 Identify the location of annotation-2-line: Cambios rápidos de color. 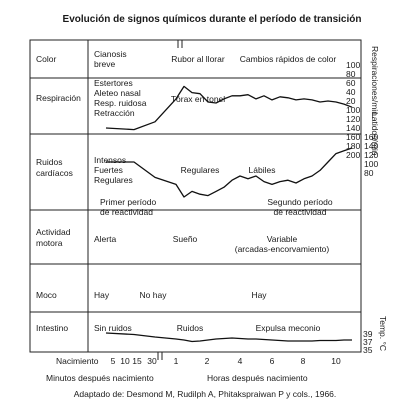
(288, 59).